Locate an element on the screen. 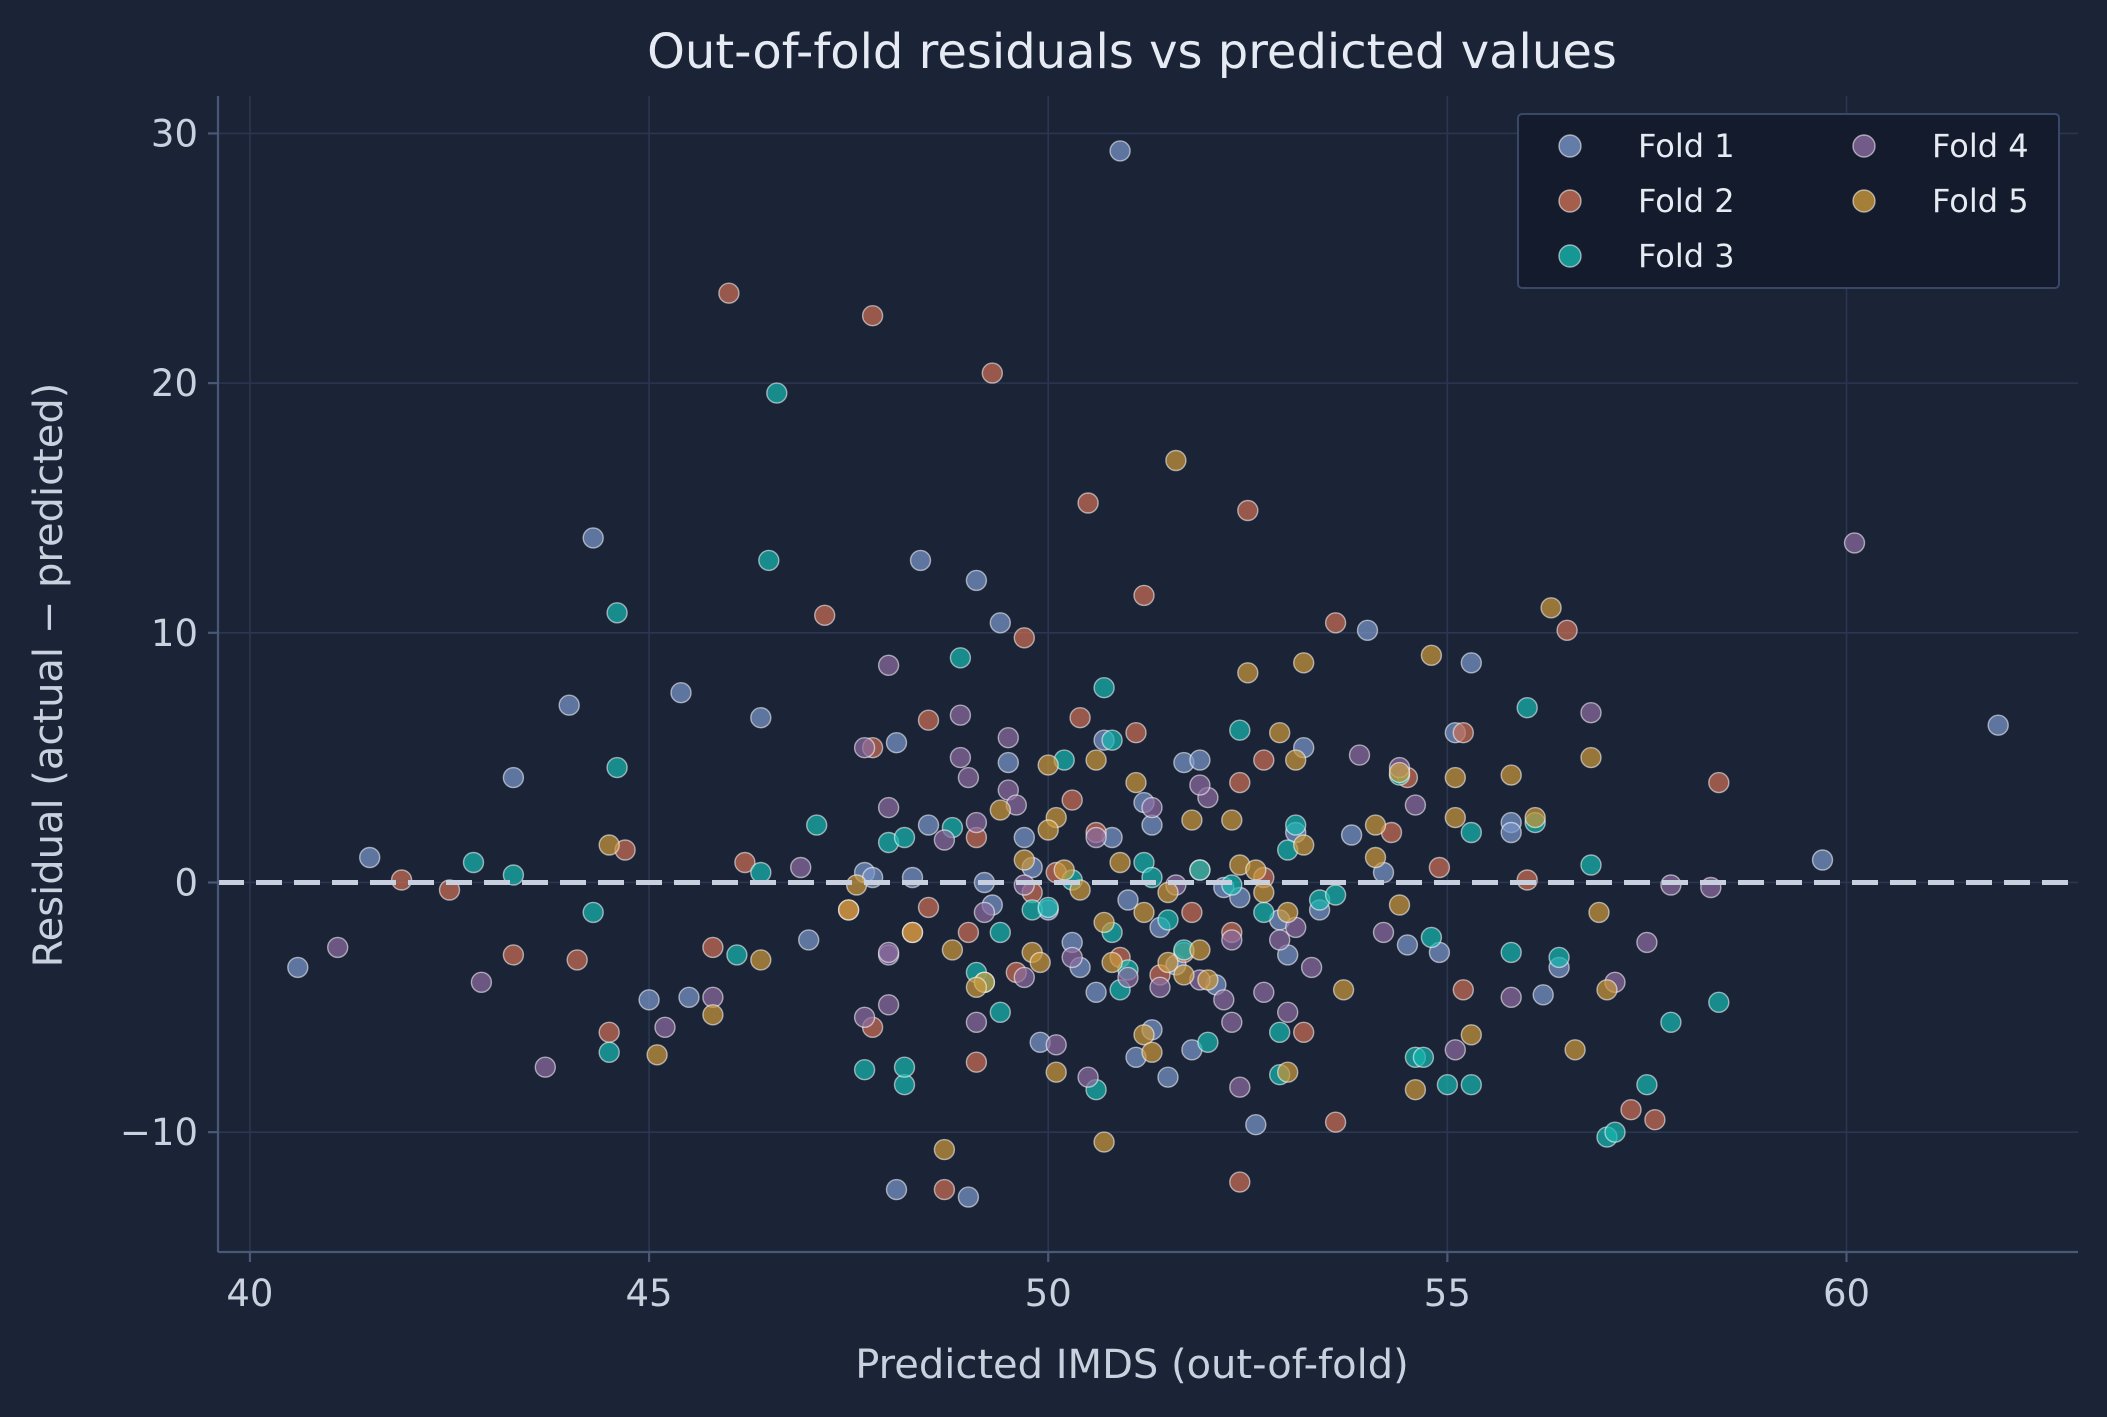 The height and width of the screenshot is (1417, 2107). legend-label: Fold 5 is located at coordinates (1980, 201).